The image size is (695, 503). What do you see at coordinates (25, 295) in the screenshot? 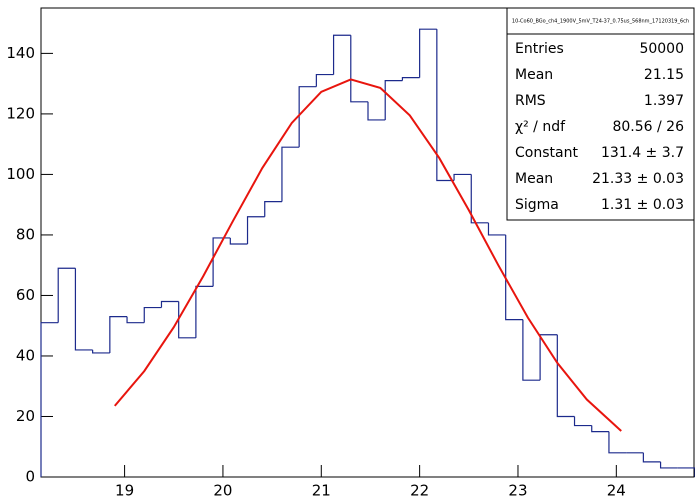
I see `y-tick-label: 60` at bounding box center [25, 295].